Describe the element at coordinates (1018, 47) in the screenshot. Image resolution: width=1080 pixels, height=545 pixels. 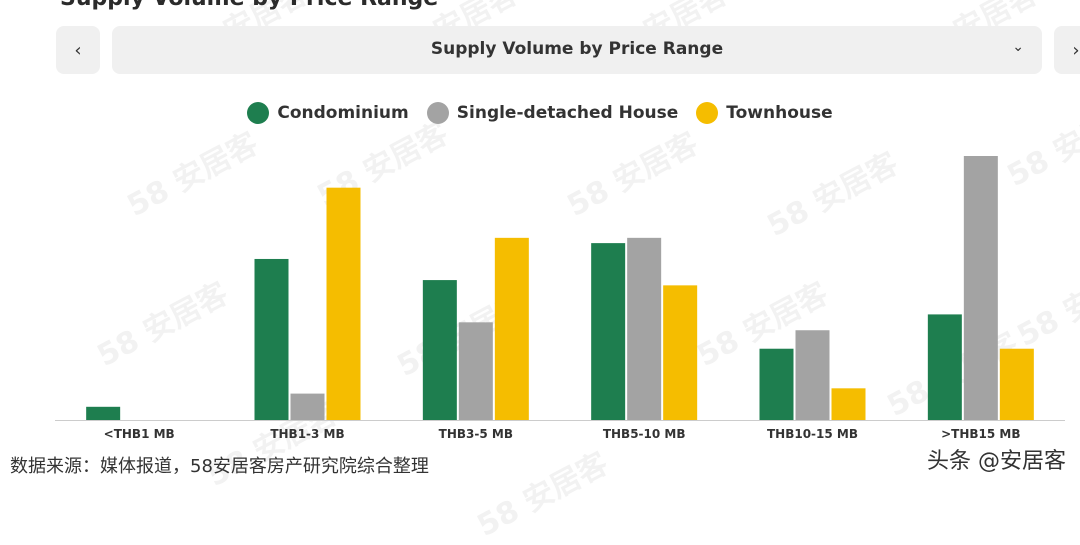
I see `chevron-down-icon: ⌄` at that location.